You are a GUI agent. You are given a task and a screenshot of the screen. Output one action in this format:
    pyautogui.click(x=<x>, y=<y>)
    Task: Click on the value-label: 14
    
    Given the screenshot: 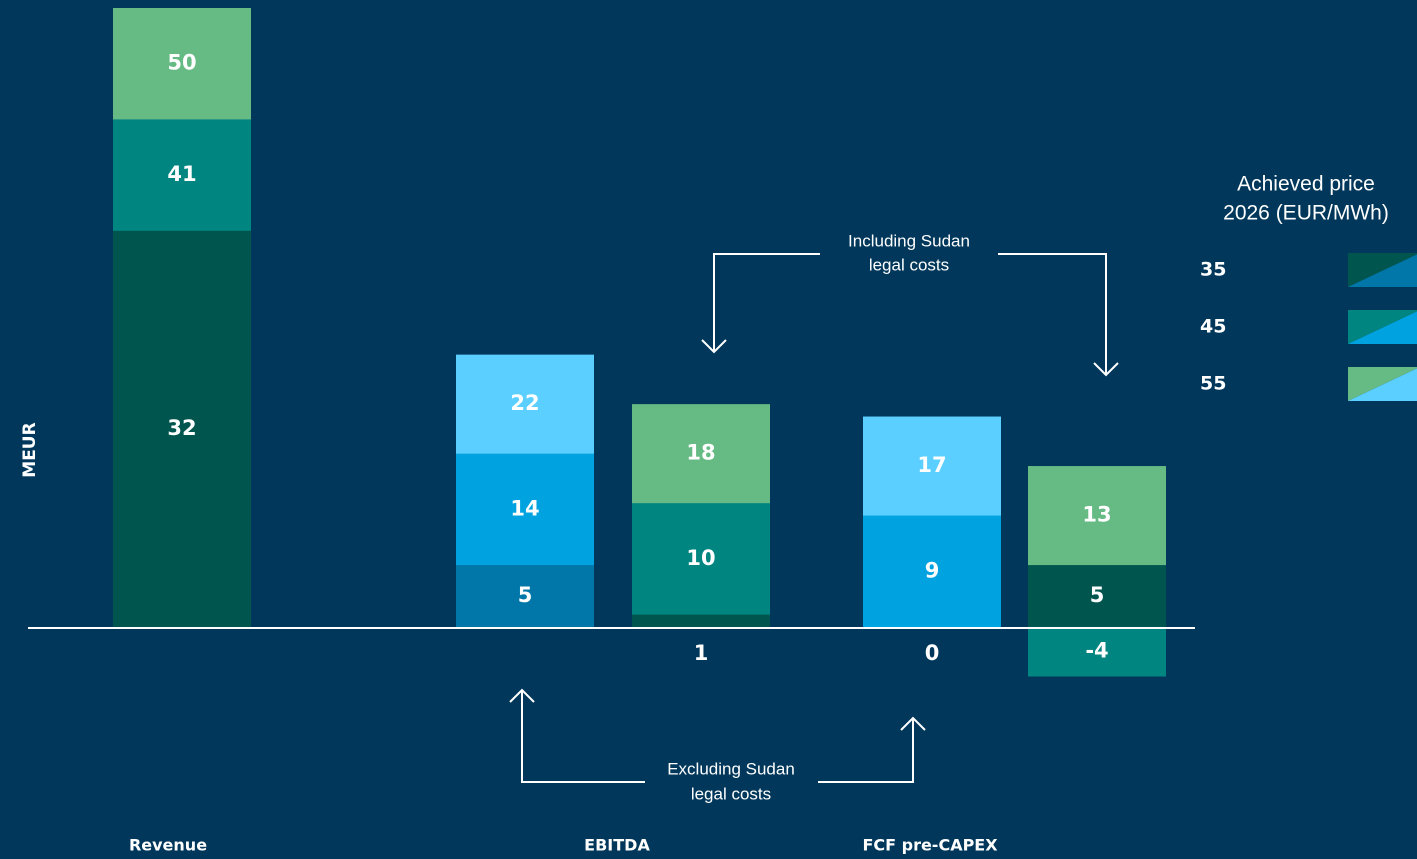 What is the action you would take?
    pyautogui.click(x=524, y=508)
    